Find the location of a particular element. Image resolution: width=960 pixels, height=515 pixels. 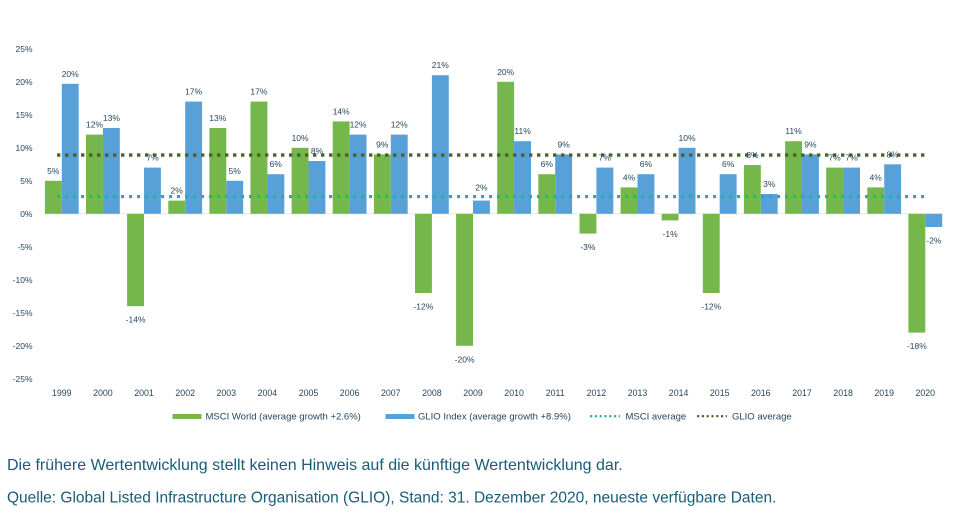

svg-text: 3% is located at coordinates (769, 184).